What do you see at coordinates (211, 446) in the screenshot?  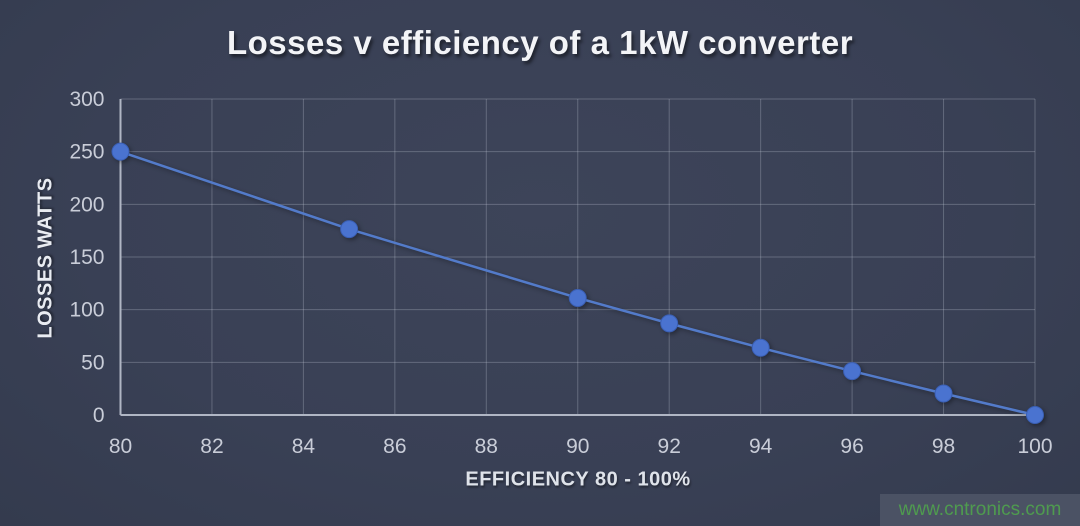 I see `x-tick-label: 82` at bounding box center [211, 446].